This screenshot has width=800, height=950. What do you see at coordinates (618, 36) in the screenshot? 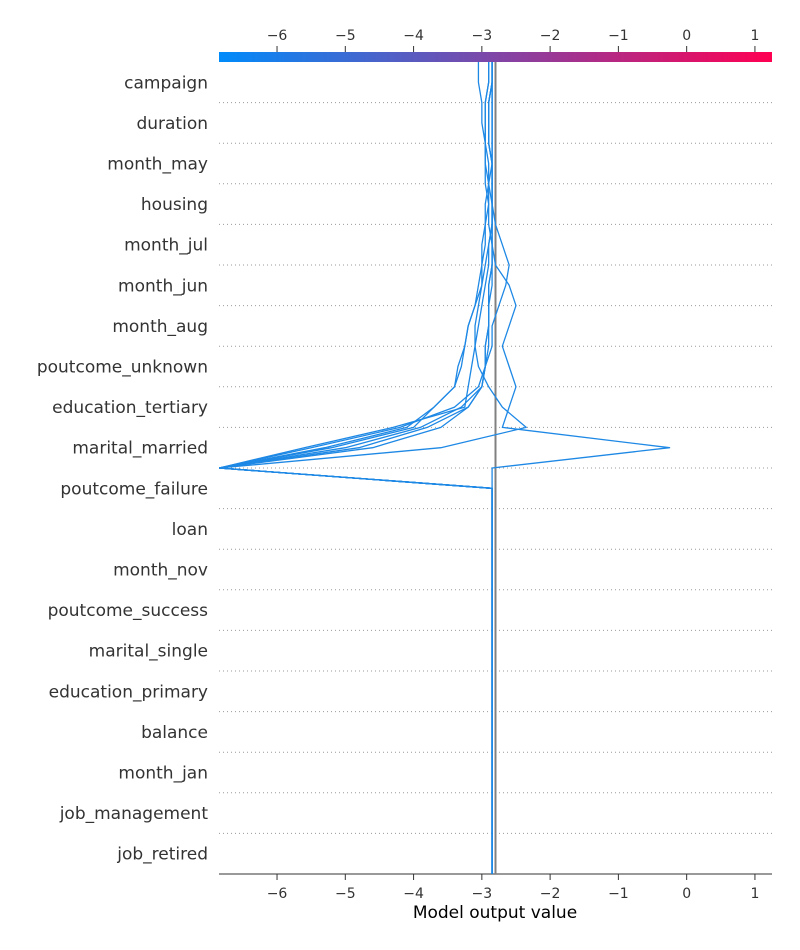
I see `x-tick-label-top: −1` at bounding box center [618, 36].